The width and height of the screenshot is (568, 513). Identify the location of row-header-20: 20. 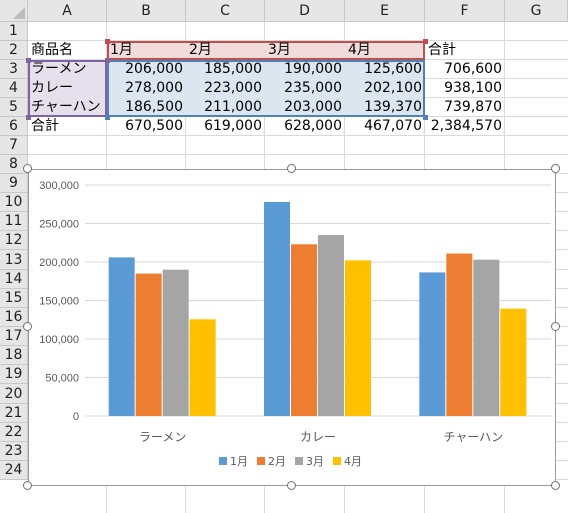
(14, 394).